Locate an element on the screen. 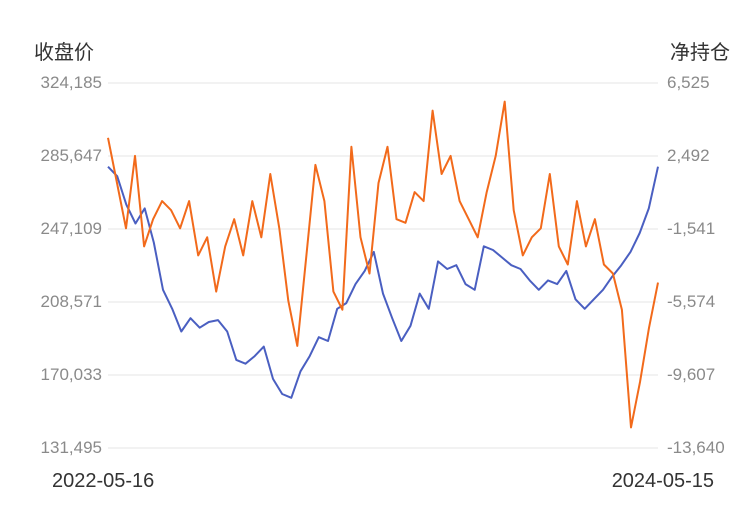  right-tick-label: 6,525 is located at coordinates (688, 82).